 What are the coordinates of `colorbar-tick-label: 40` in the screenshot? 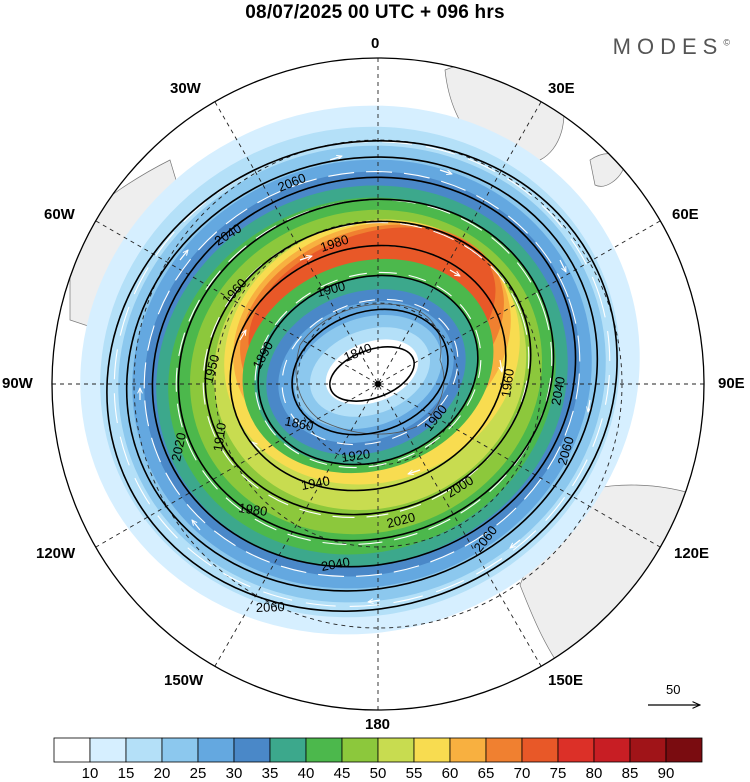 It's located at (306, 773).